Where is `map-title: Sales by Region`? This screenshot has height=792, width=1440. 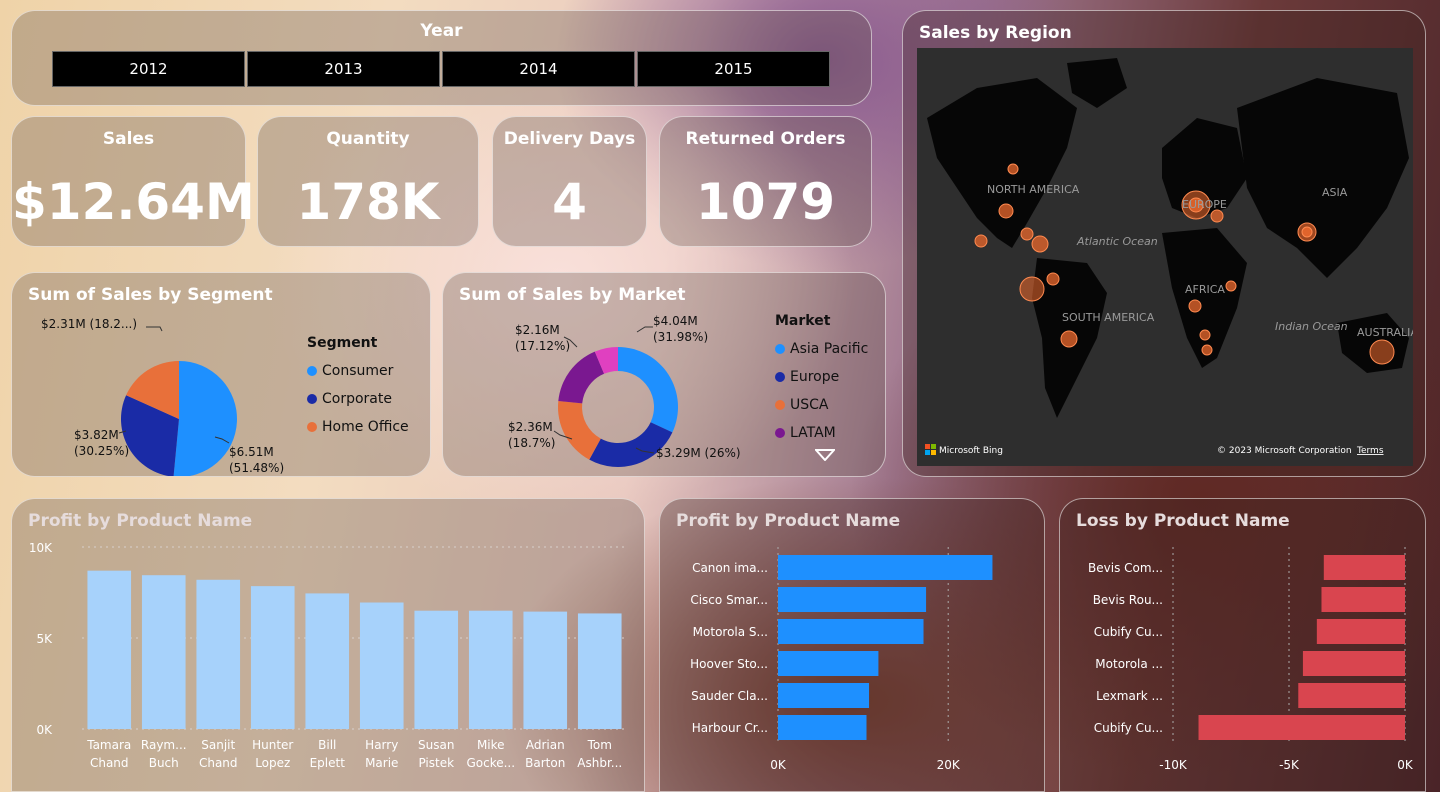 map-title: Sales by Region is located at coordinates (995, 33).